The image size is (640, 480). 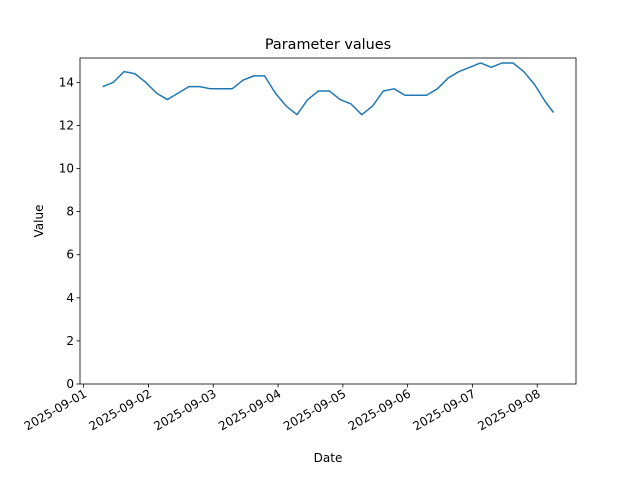 What do you see at coordinates (39, 221) in the screenshot?
I see `y-axis-label: Value` at bounding box center [39, 221].